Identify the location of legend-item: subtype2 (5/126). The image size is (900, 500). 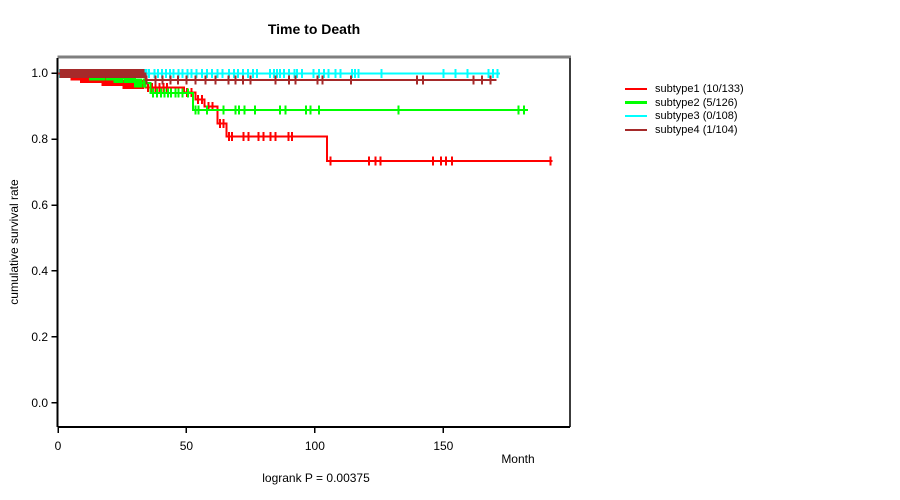
(684, 103).